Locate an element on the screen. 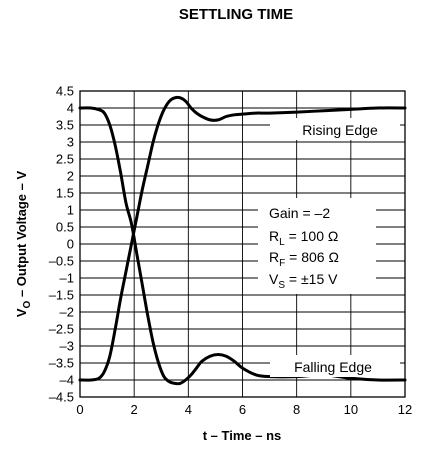  rising-edge-label-box is located at coordinates (335, 129).